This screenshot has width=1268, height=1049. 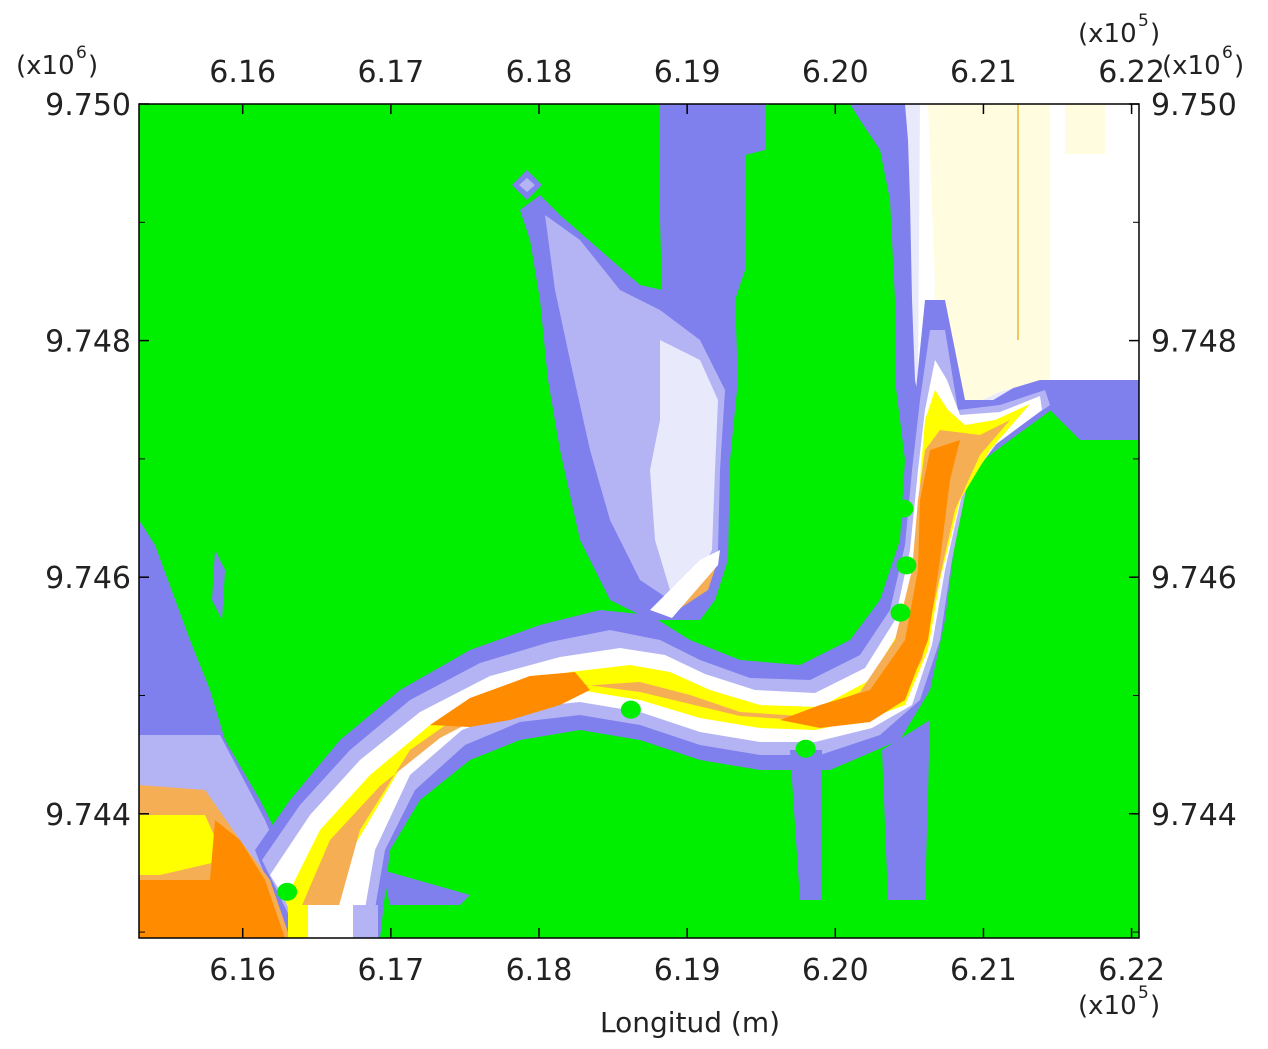 What do you see at coordinates (684, 465) in the screenshot?
I see `region-inlet-white` at bounding box center [684, 465].